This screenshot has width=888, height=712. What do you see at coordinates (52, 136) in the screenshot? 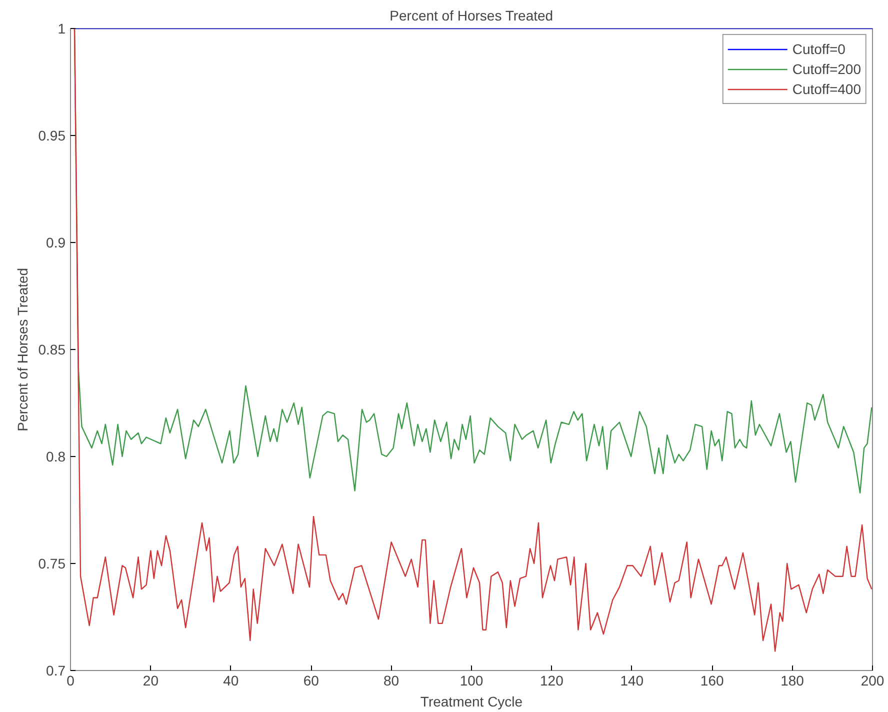
I see `y-tick-label: 0.95` at bounding box center [52, 136].